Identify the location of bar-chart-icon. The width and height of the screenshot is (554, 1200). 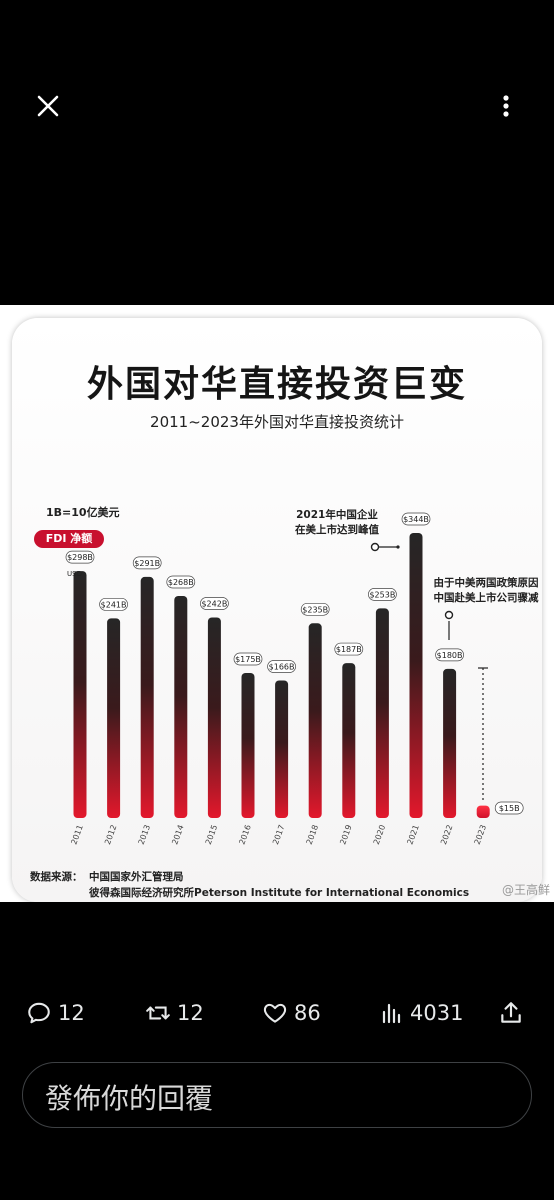
(391, 1013).